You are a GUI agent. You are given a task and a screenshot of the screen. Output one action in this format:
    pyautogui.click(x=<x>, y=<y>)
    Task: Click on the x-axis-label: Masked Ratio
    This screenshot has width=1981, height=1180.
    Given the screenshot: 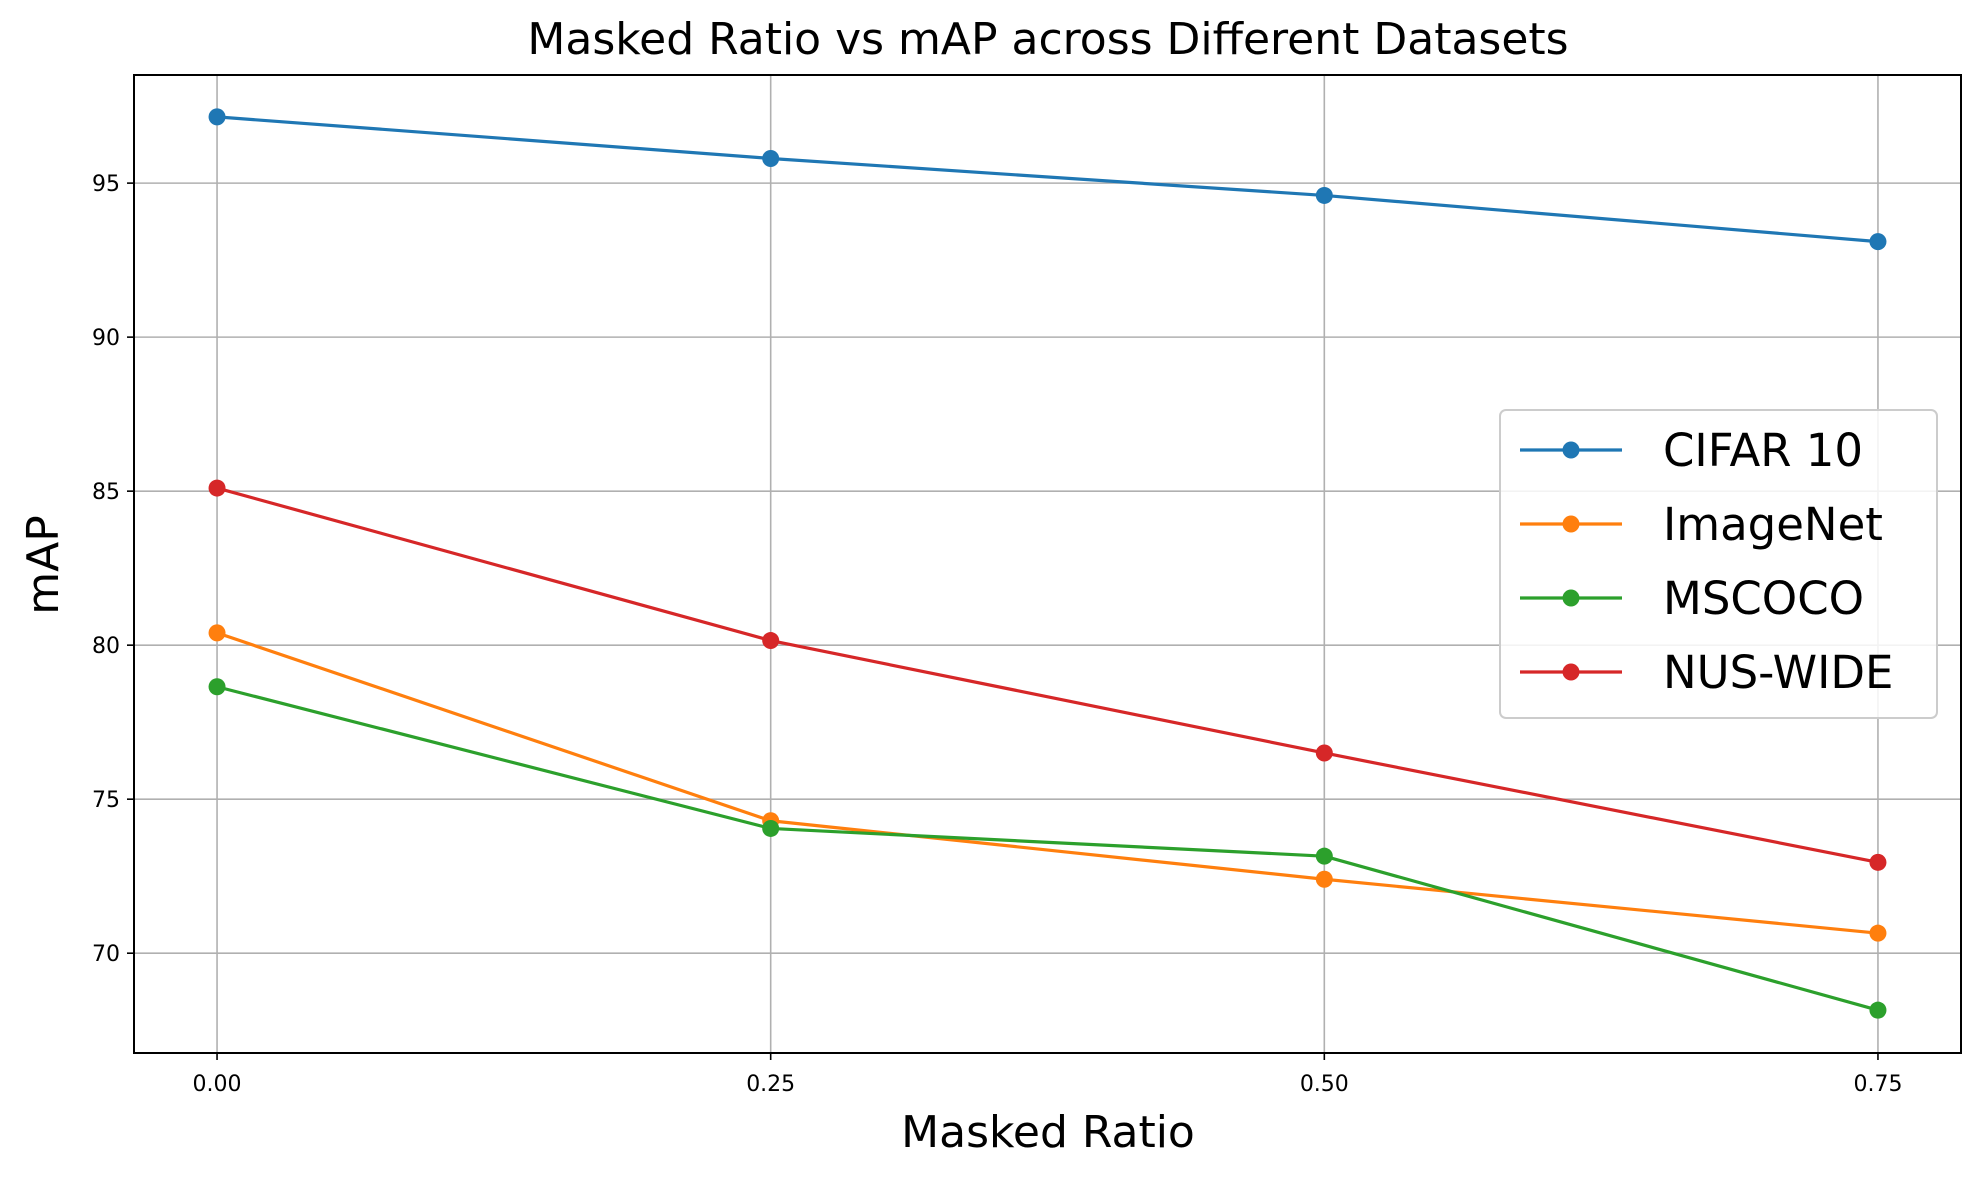 What is the action you would take?
    pyautogui.click(x=1048, y=1132)
    